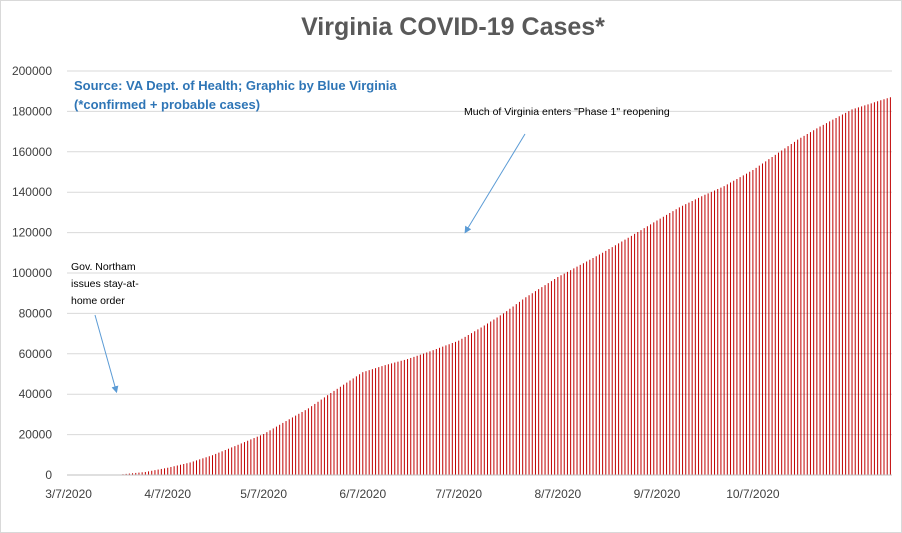  Describe the element at coordinates (495, 183) in the screenshot. I see `phase1-arrow` at that location.